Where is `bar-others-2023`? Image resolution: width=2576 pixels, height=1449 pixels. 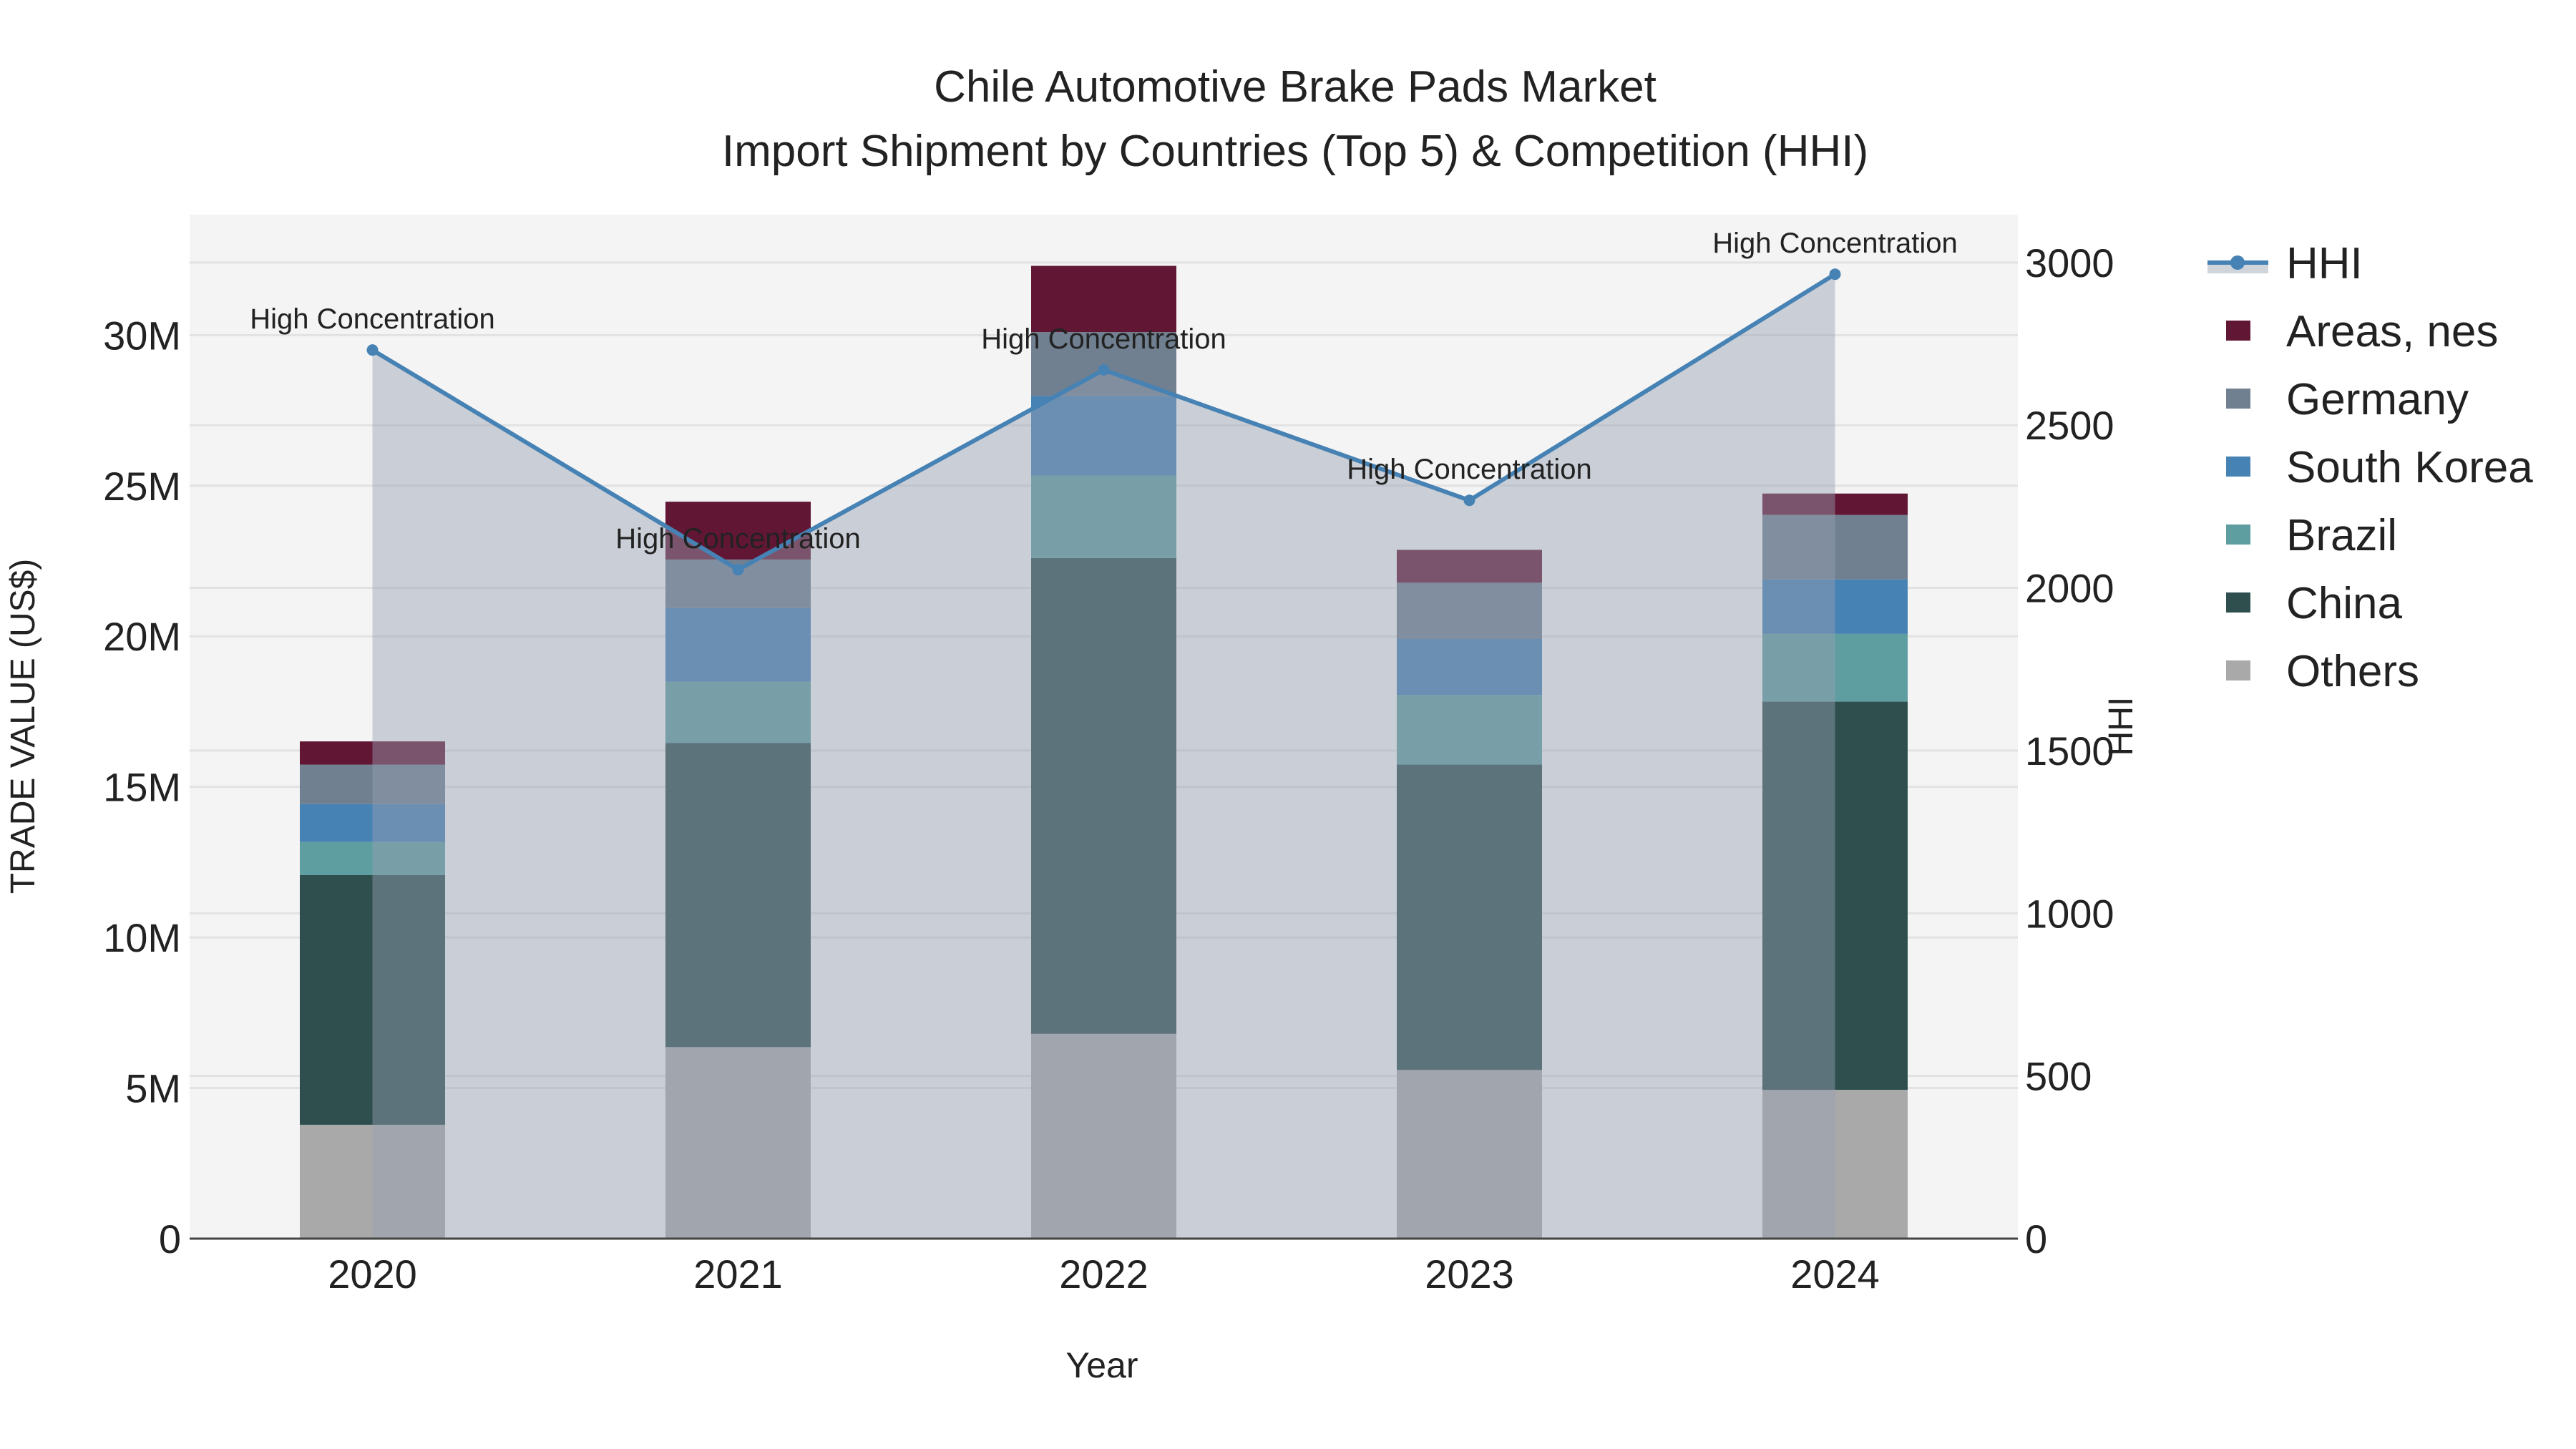
bar-others-2023 is located at coordinates (1469, 1154).